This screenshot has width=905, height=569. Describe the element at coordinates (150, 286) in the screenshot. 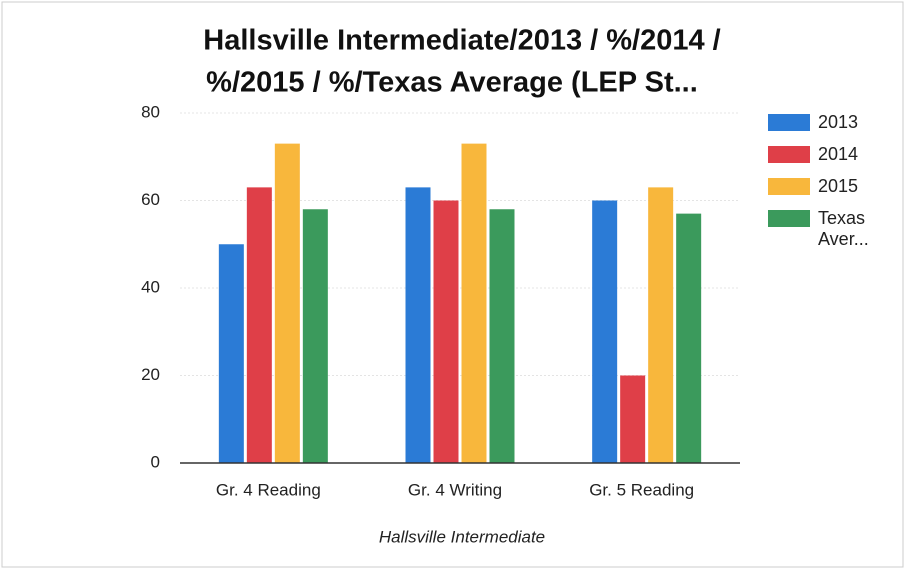

I see `y-tick-label: 40` at that location.